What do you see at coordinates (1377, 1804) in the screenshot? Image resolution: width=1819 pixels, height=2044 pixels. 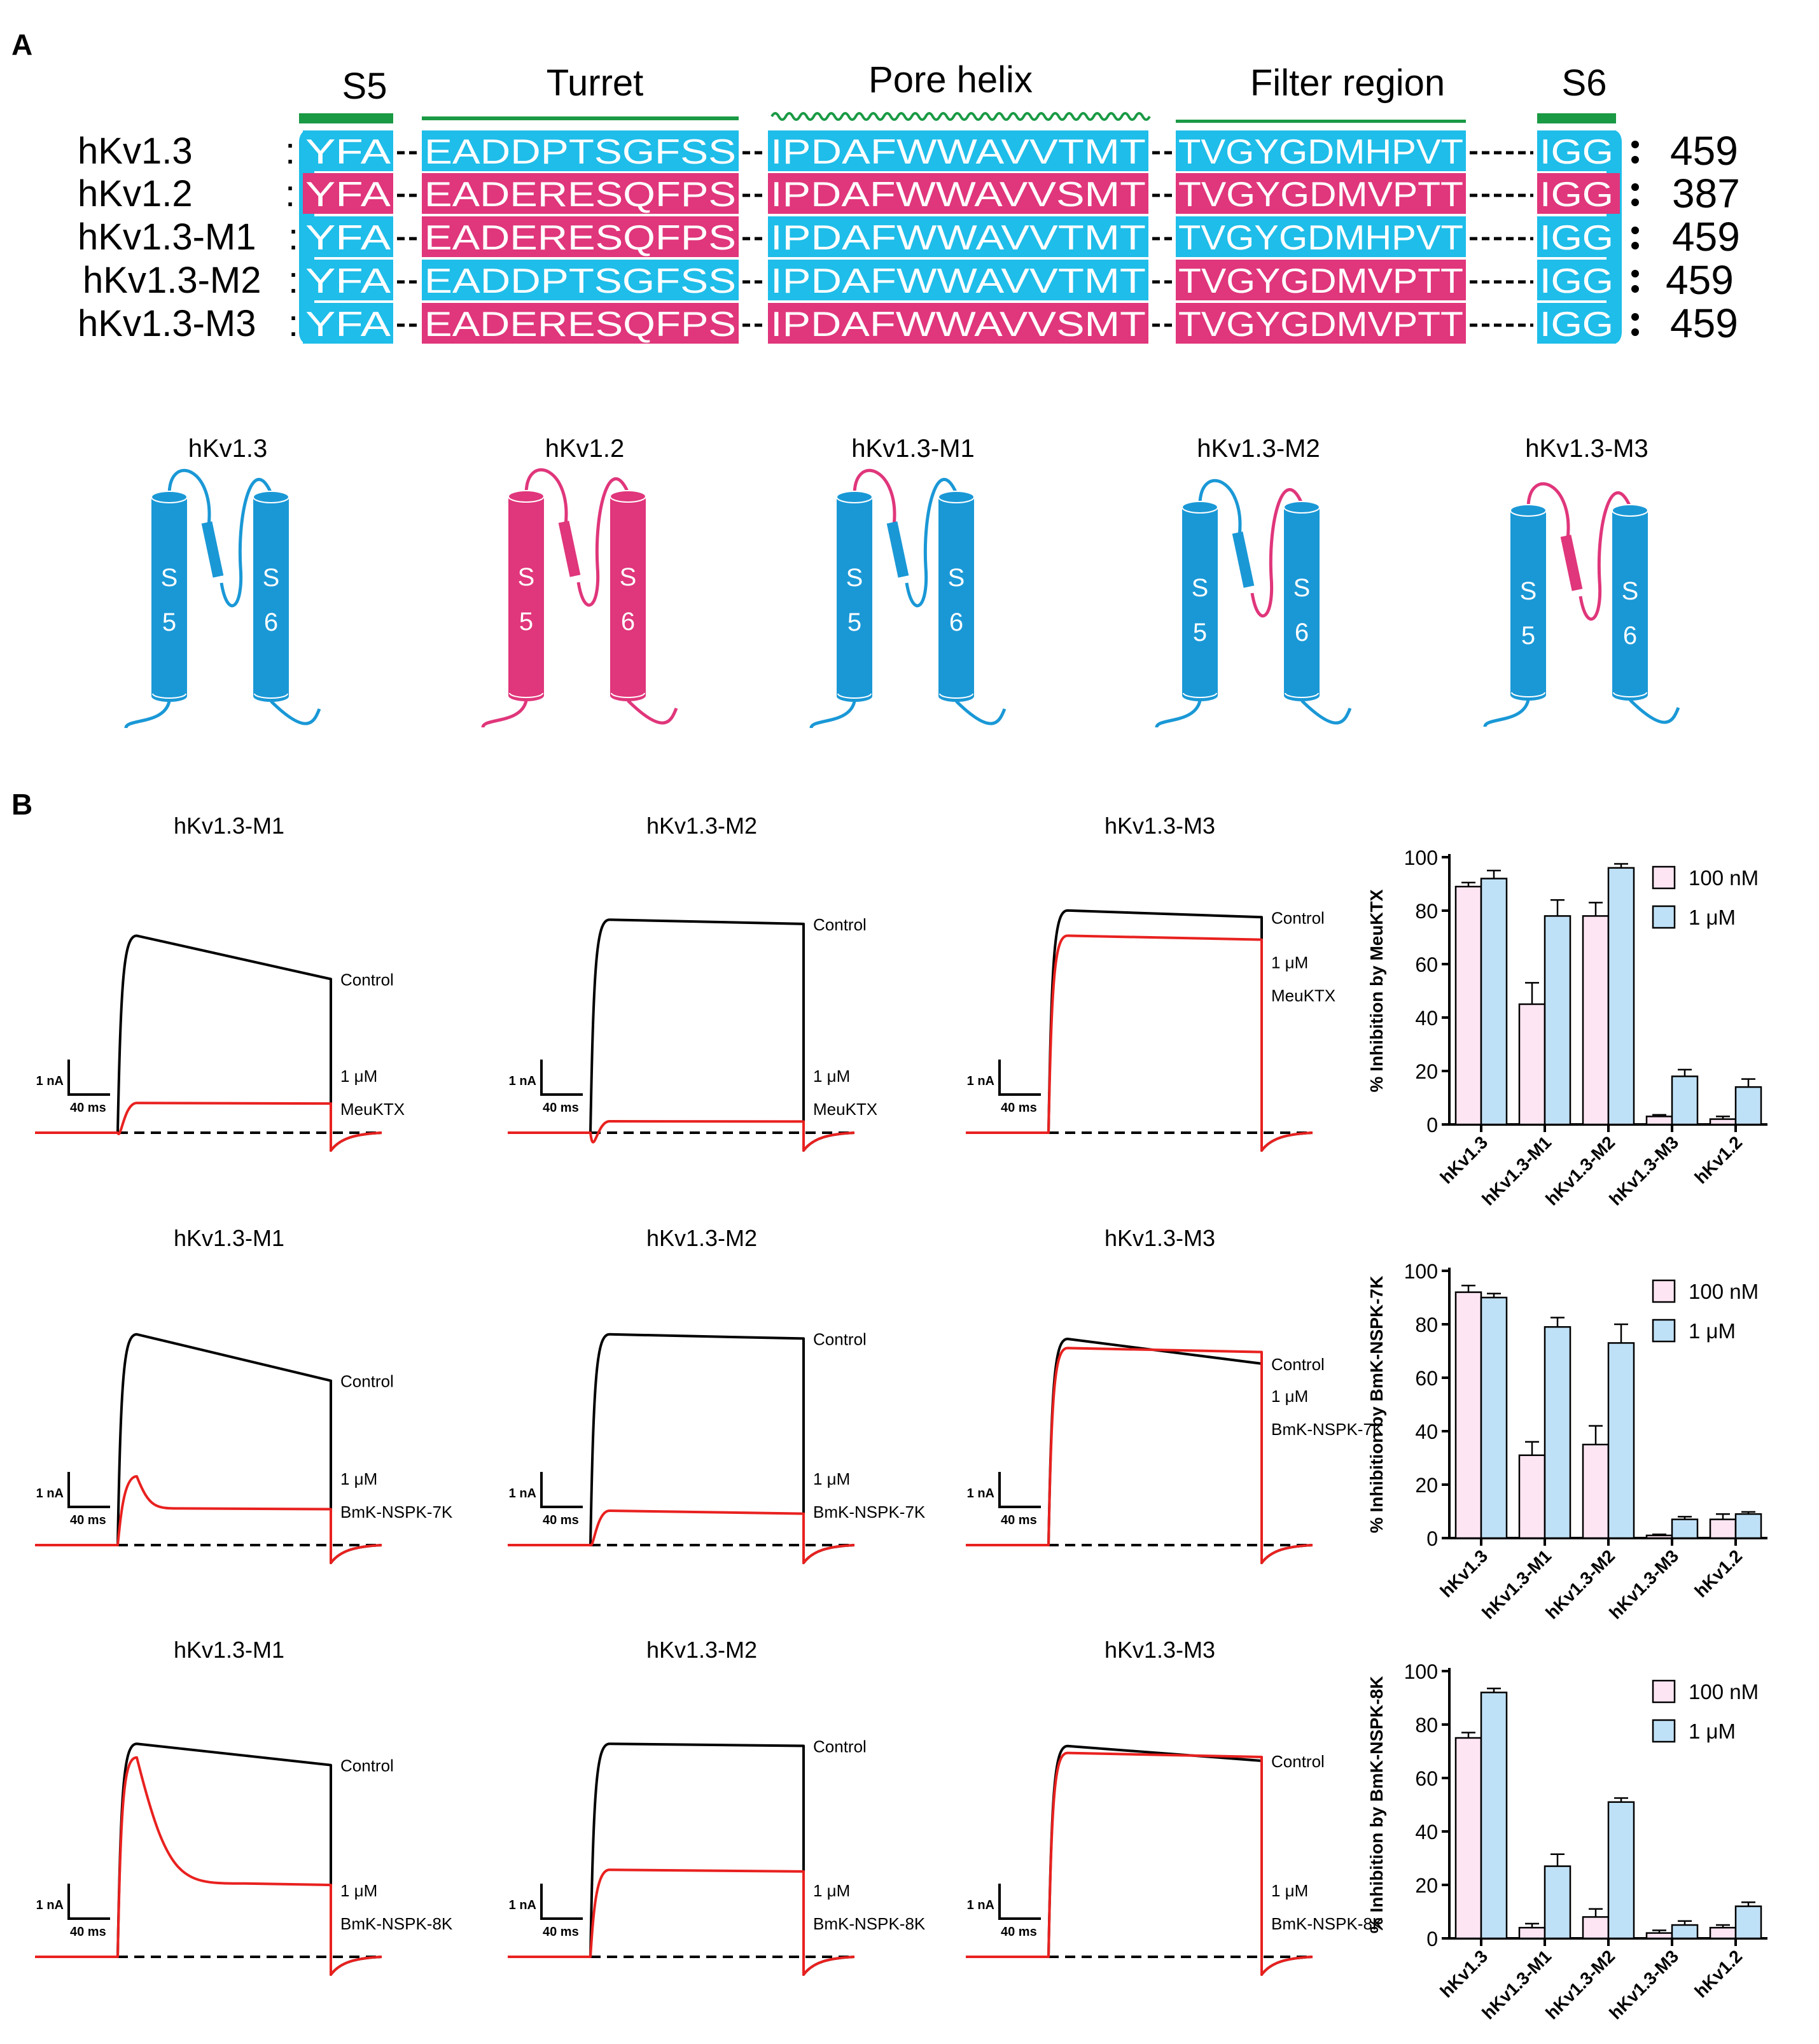 I see `y-axis-label: % Inhibition by BmK-NSPK-8K` at bounding box center [1377, 1804].